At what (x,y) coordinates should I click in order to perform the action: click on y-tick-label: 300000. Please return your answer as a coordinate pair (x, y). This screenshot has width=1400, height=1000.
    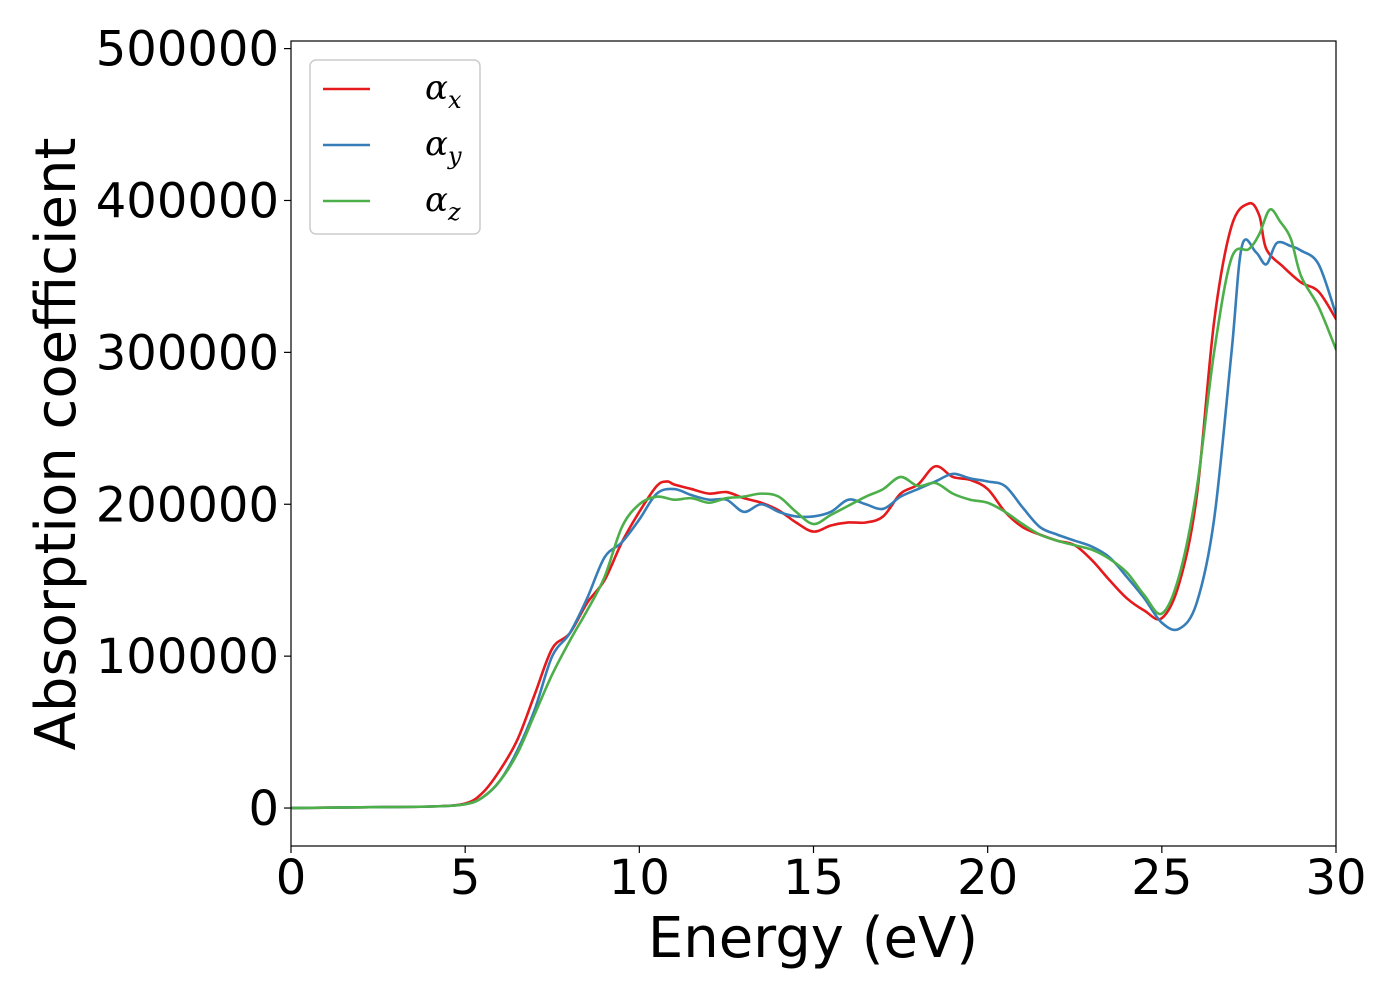
    Looking at the image, I should click on (187, 353).